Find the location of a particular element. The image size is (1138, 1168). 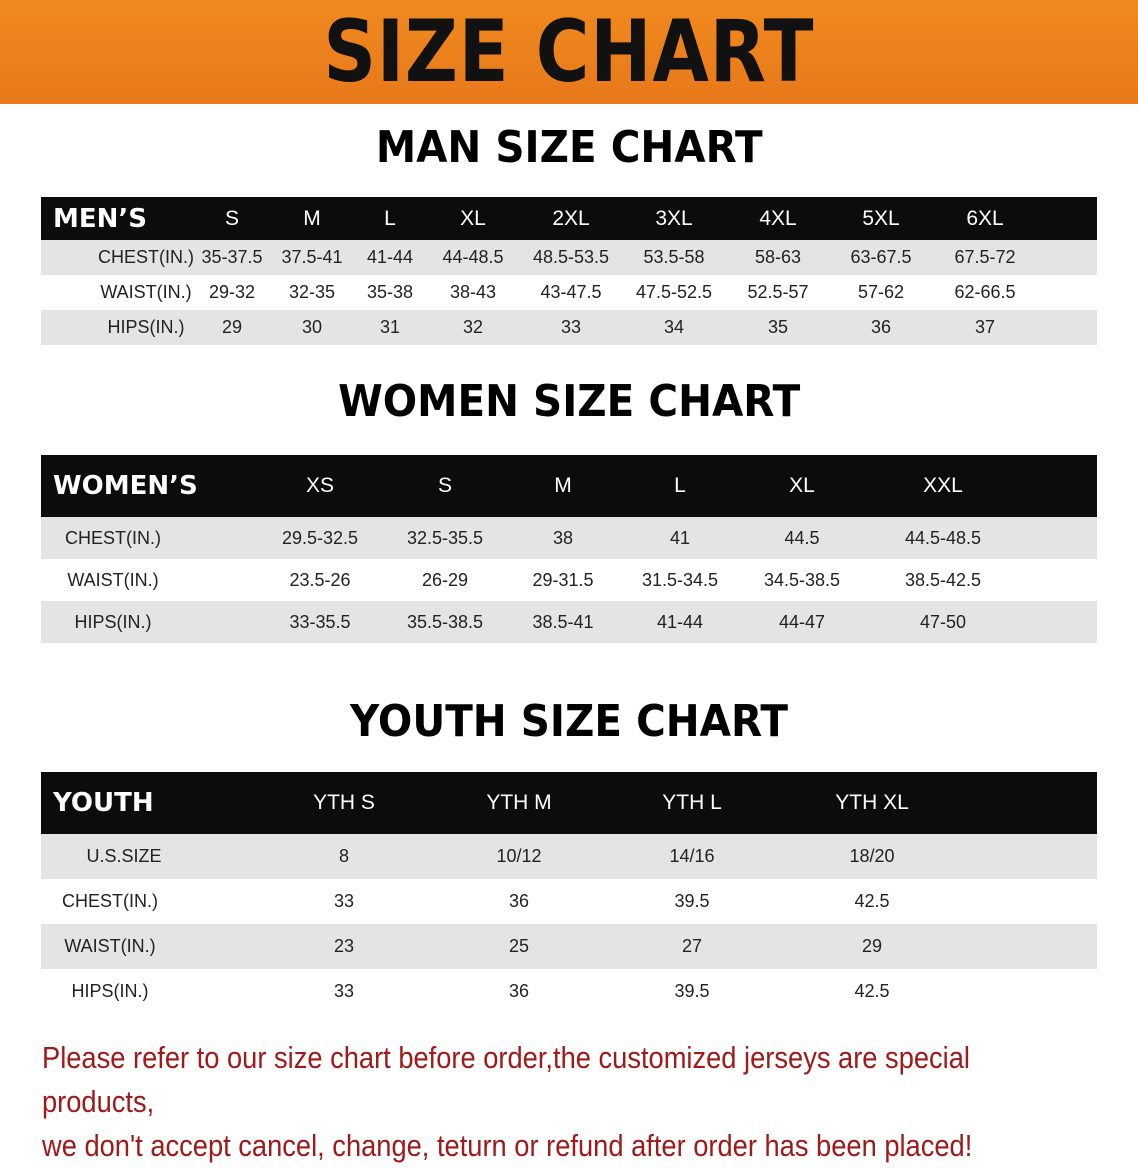

row-label: U.S.SIZE is located at coordinates (124, 856).